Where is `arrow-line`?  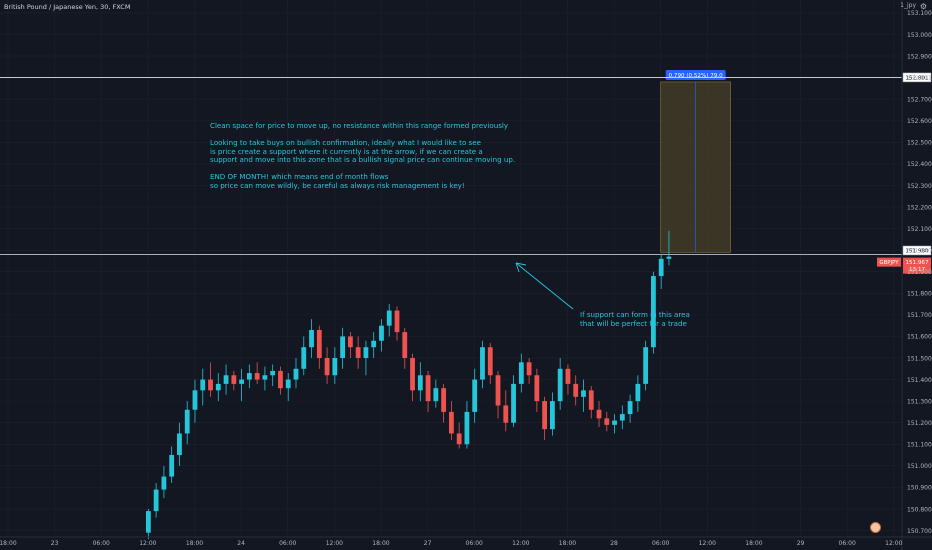
arrow-line is located at coordinates (544, 286).